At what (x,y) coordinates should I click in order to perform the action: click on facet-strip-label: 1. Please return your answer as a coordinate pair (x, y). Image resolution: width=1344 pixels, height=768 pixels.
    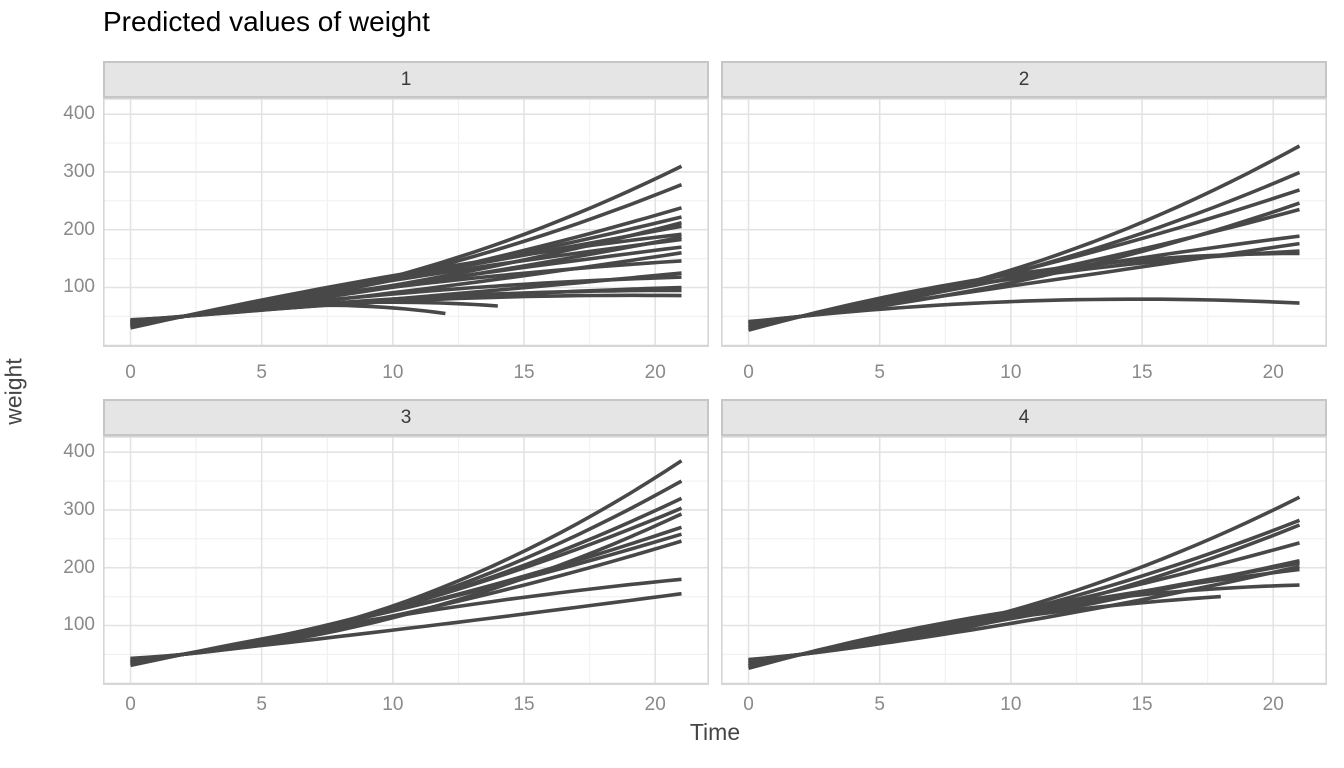
    Looking at the image, I should click on (406, 79).